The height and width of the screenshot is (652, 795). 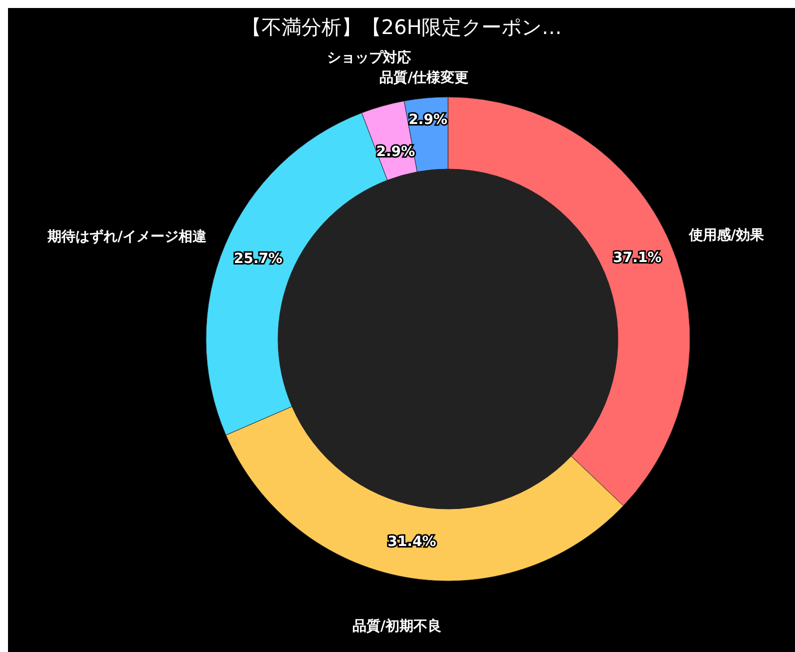 I want to click on data-label: 2.9%, so click(x=428, y=120).